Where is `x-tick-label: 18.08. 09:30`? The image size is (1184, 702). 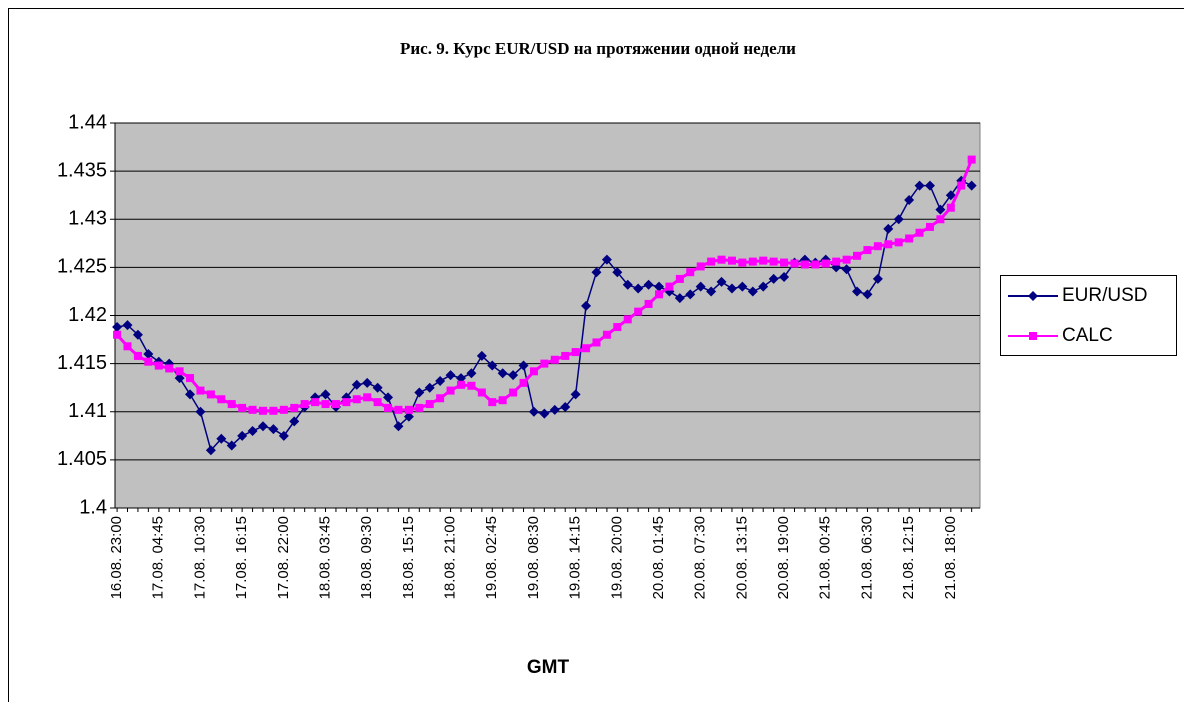 x-tick-label: 18.08. 09:30 is located at coordinates (366, 557).